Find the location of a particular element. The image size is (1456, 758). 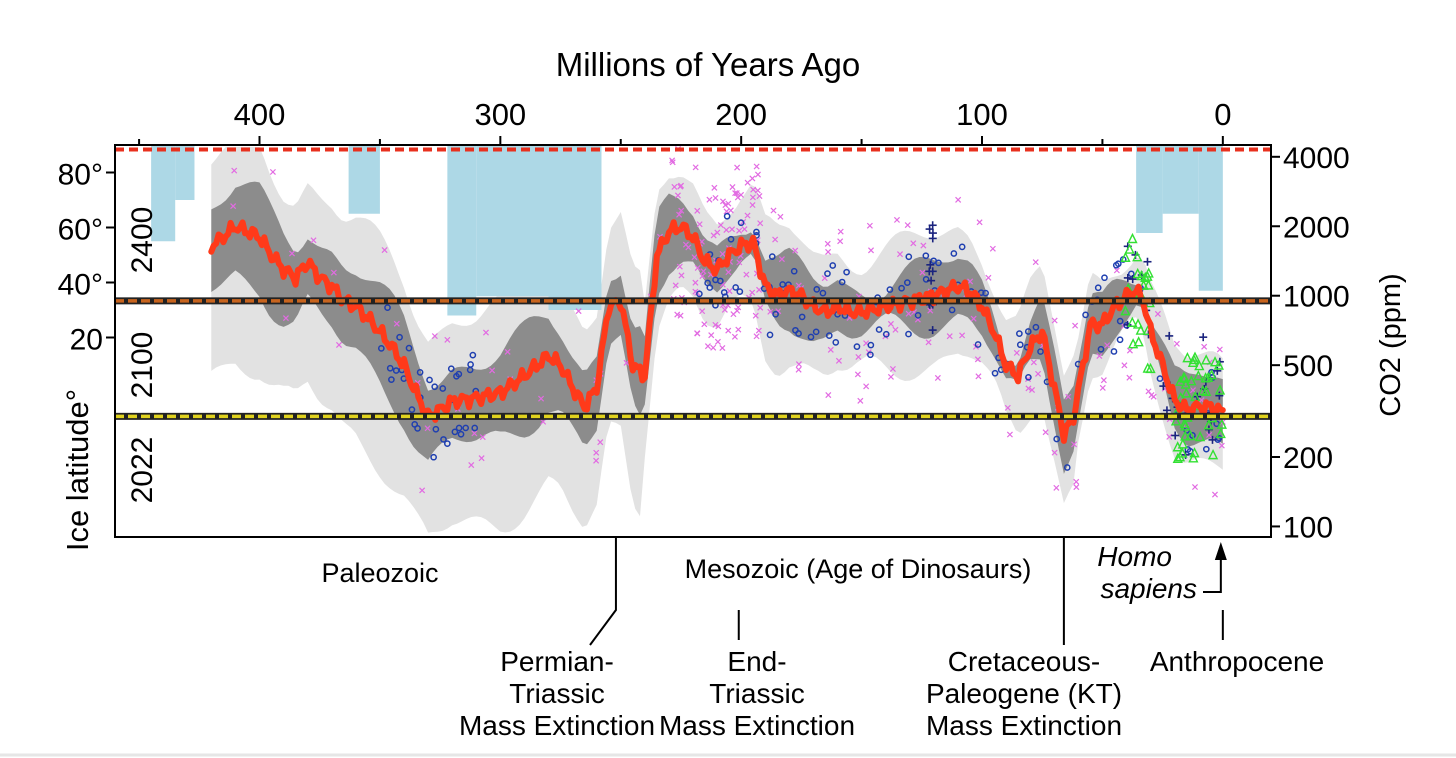

reference-line is located at coordinates (693, 416).